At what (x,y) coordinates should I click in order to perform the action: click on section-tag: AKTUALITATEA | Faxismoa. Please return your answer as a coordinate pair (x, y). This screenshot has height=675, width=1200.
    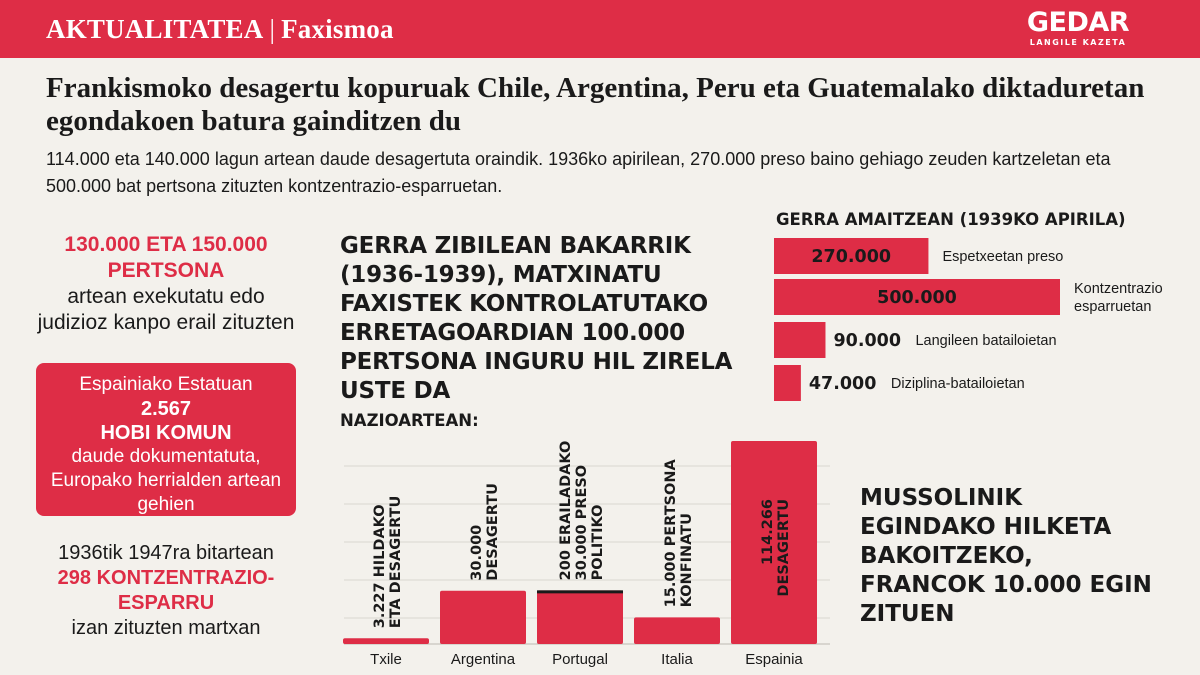
    Looking at the image, I should click on (220, 29).